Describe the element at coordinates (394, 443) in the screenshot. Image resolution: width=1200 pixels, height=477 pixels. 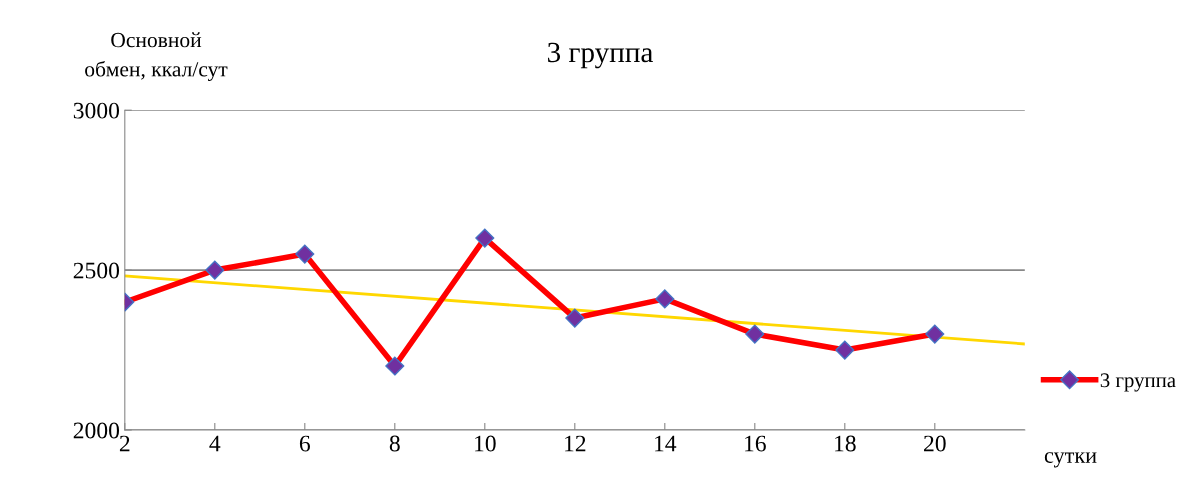
I see `x-tick-label: 8` at that location.